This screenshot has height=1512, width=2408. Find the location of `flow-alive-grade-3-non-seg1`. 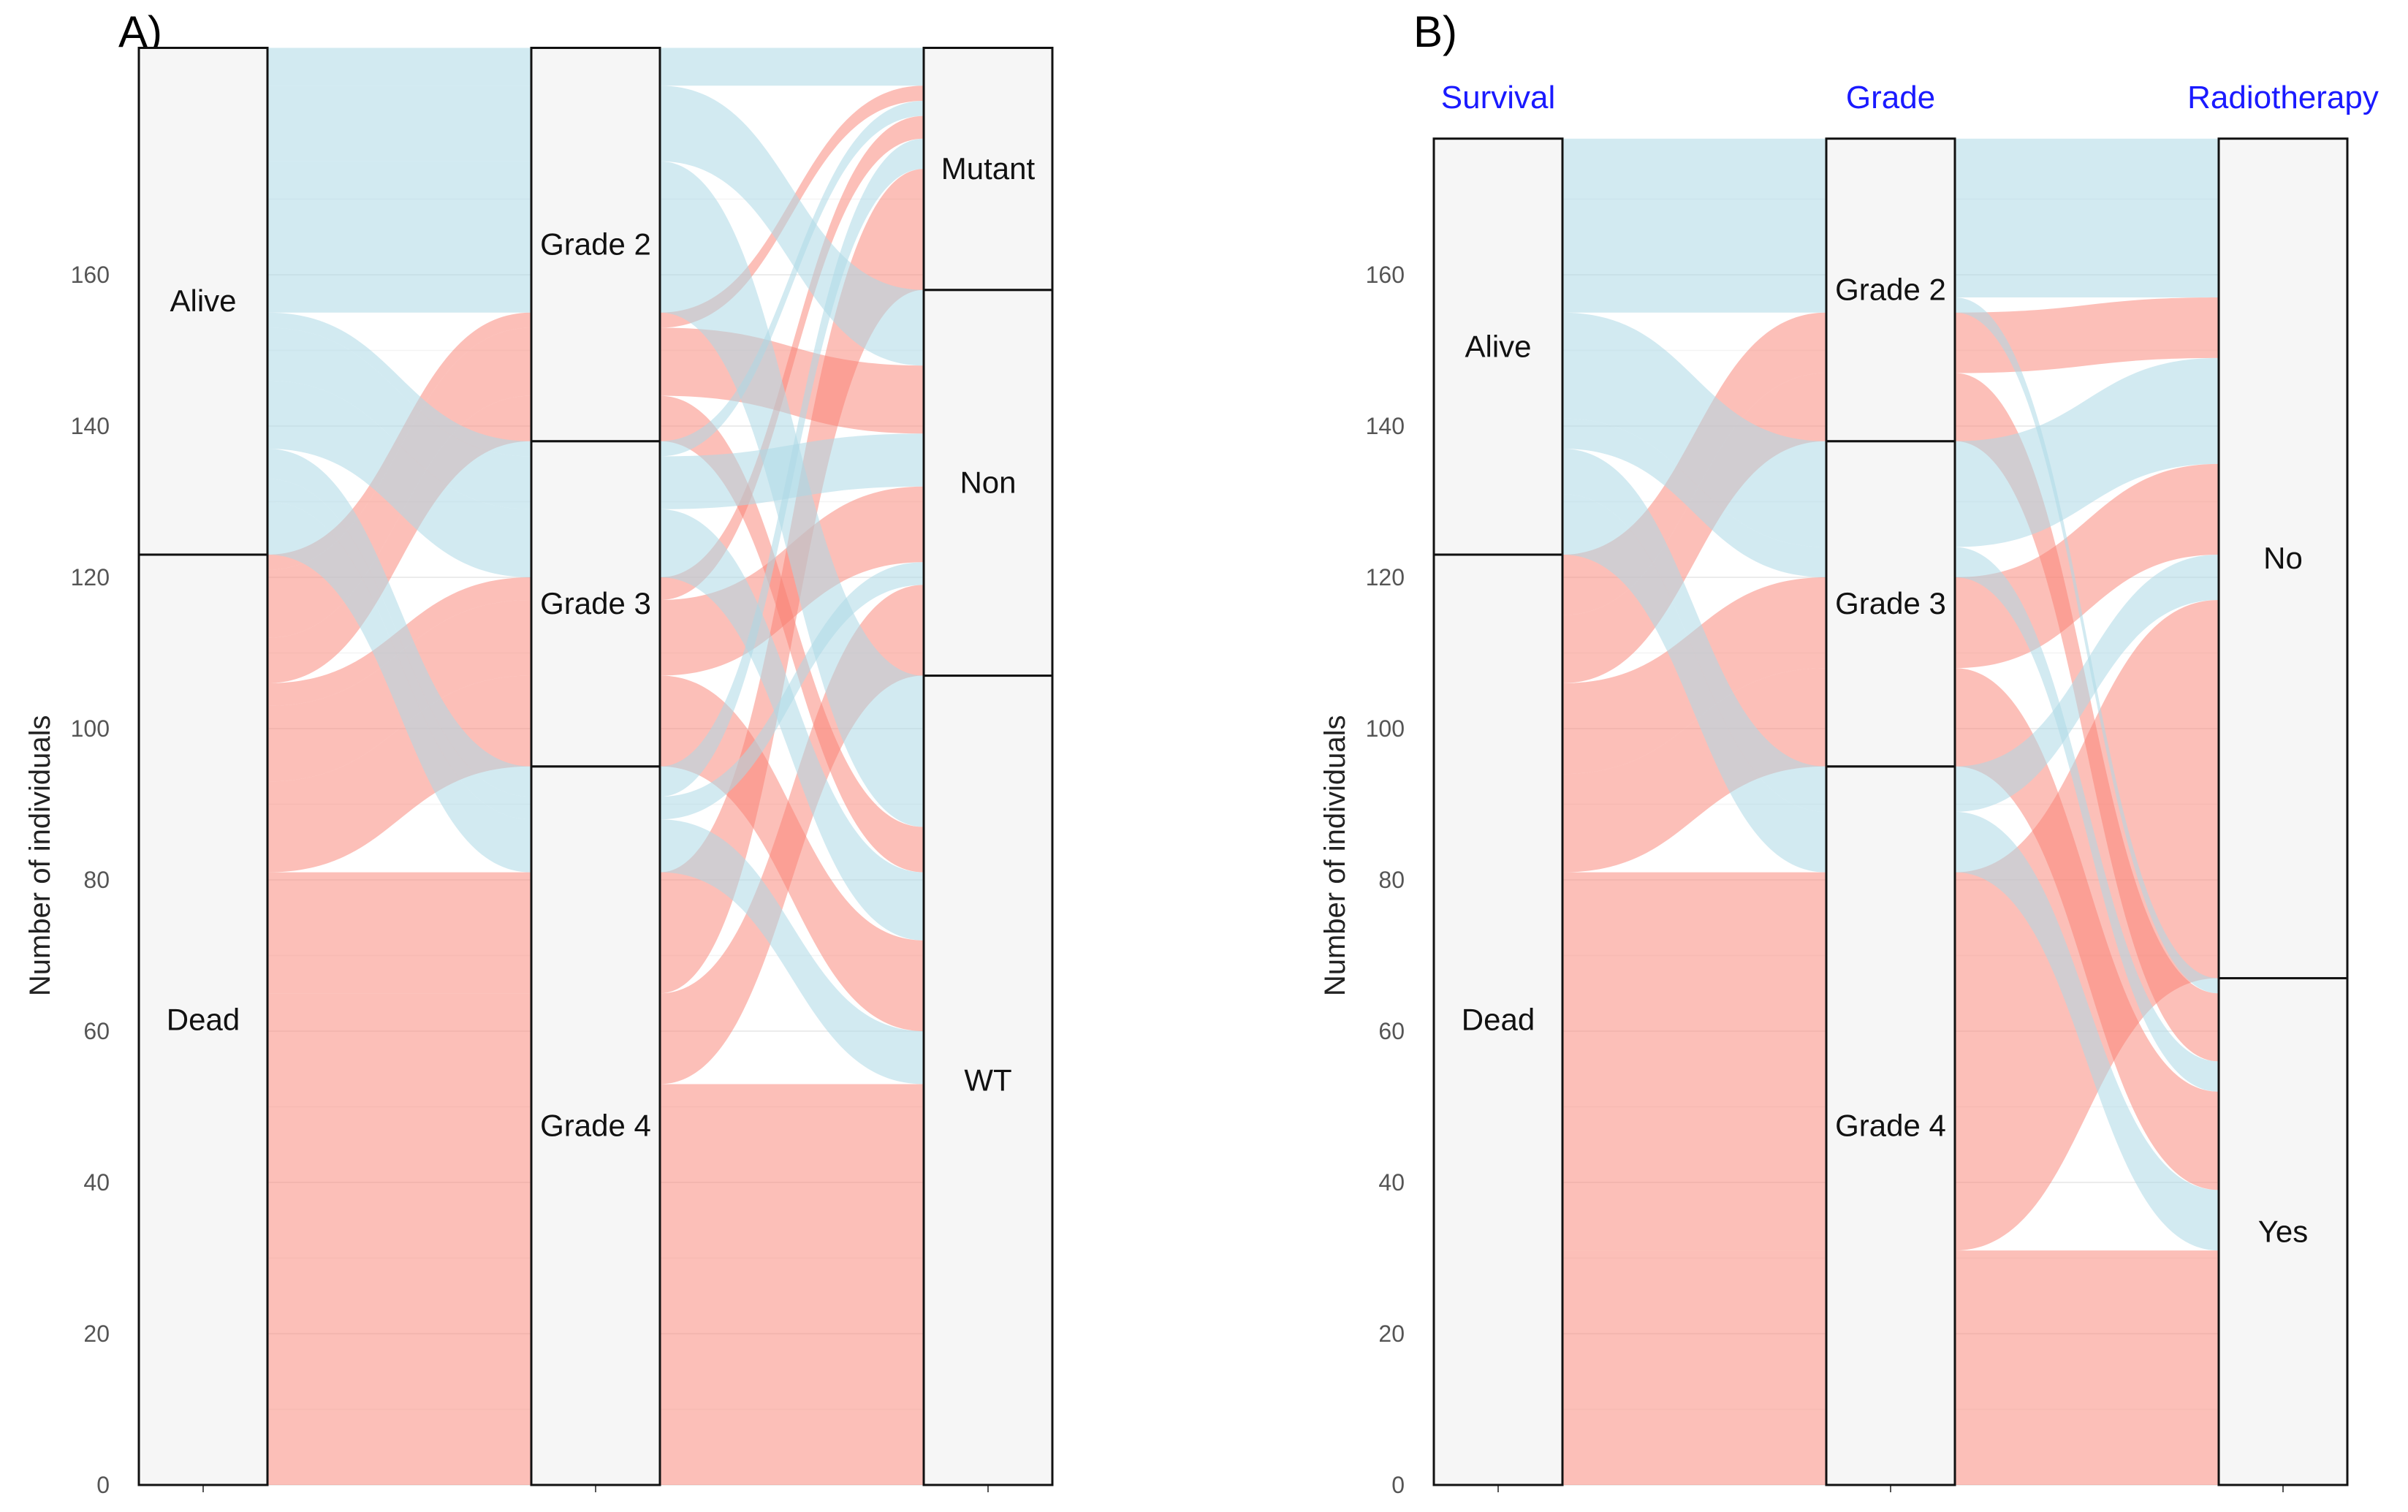

flow-alive-grade-3-non-seg1 is located at coordinates (399, 418).